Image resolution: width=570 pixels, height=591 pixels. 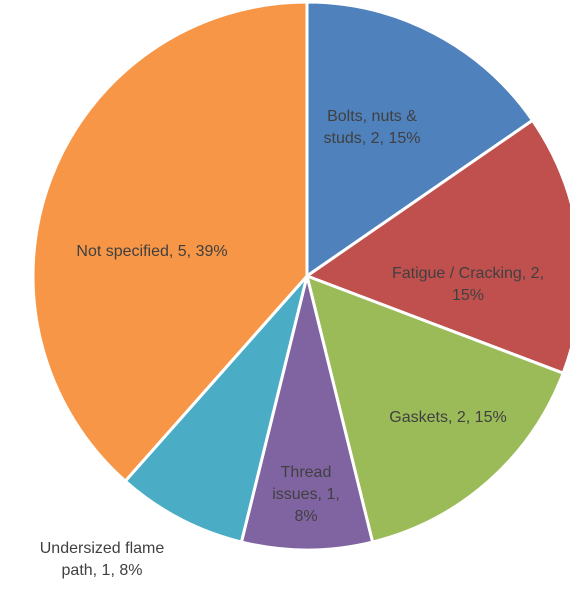 I want to click on data-label-gaskets: Gaskets, 2, 15%, so click(x=447, y=417).